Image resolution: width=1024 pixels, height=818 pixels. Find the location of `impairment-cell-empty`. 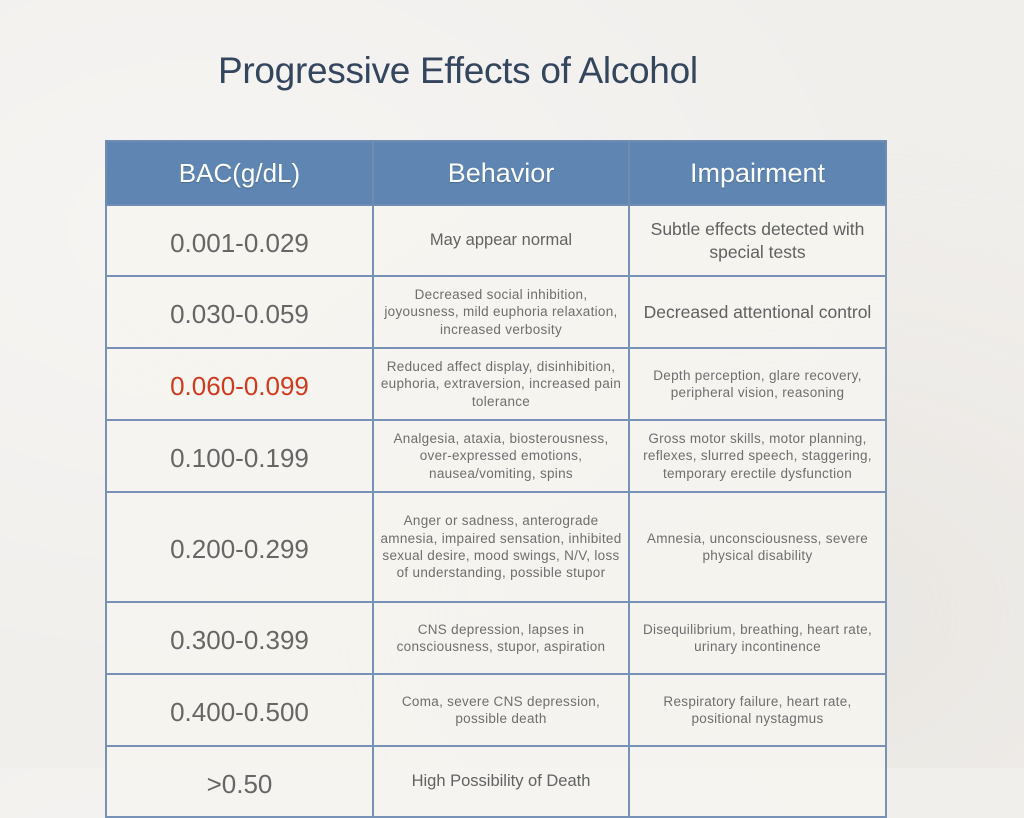

impairment-cell-empty is located at coordinates (757, 781).